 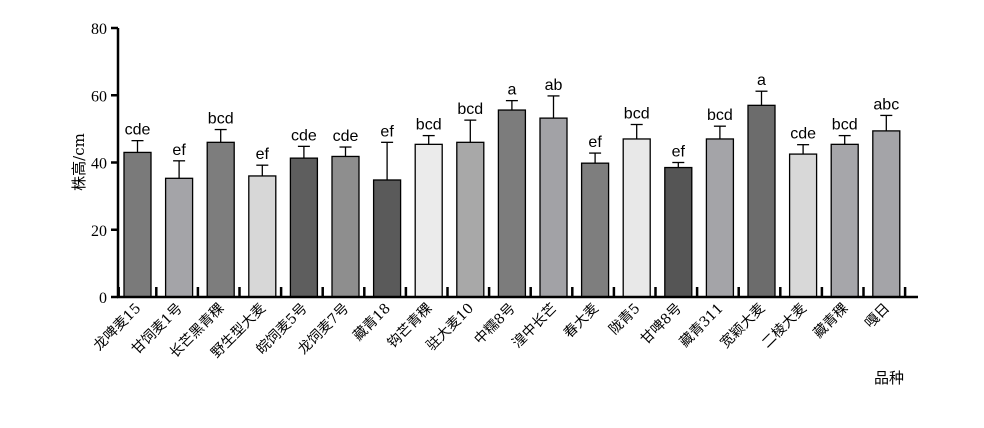 I want to click on y-tick-label: 0, so click(x=103, y=298).